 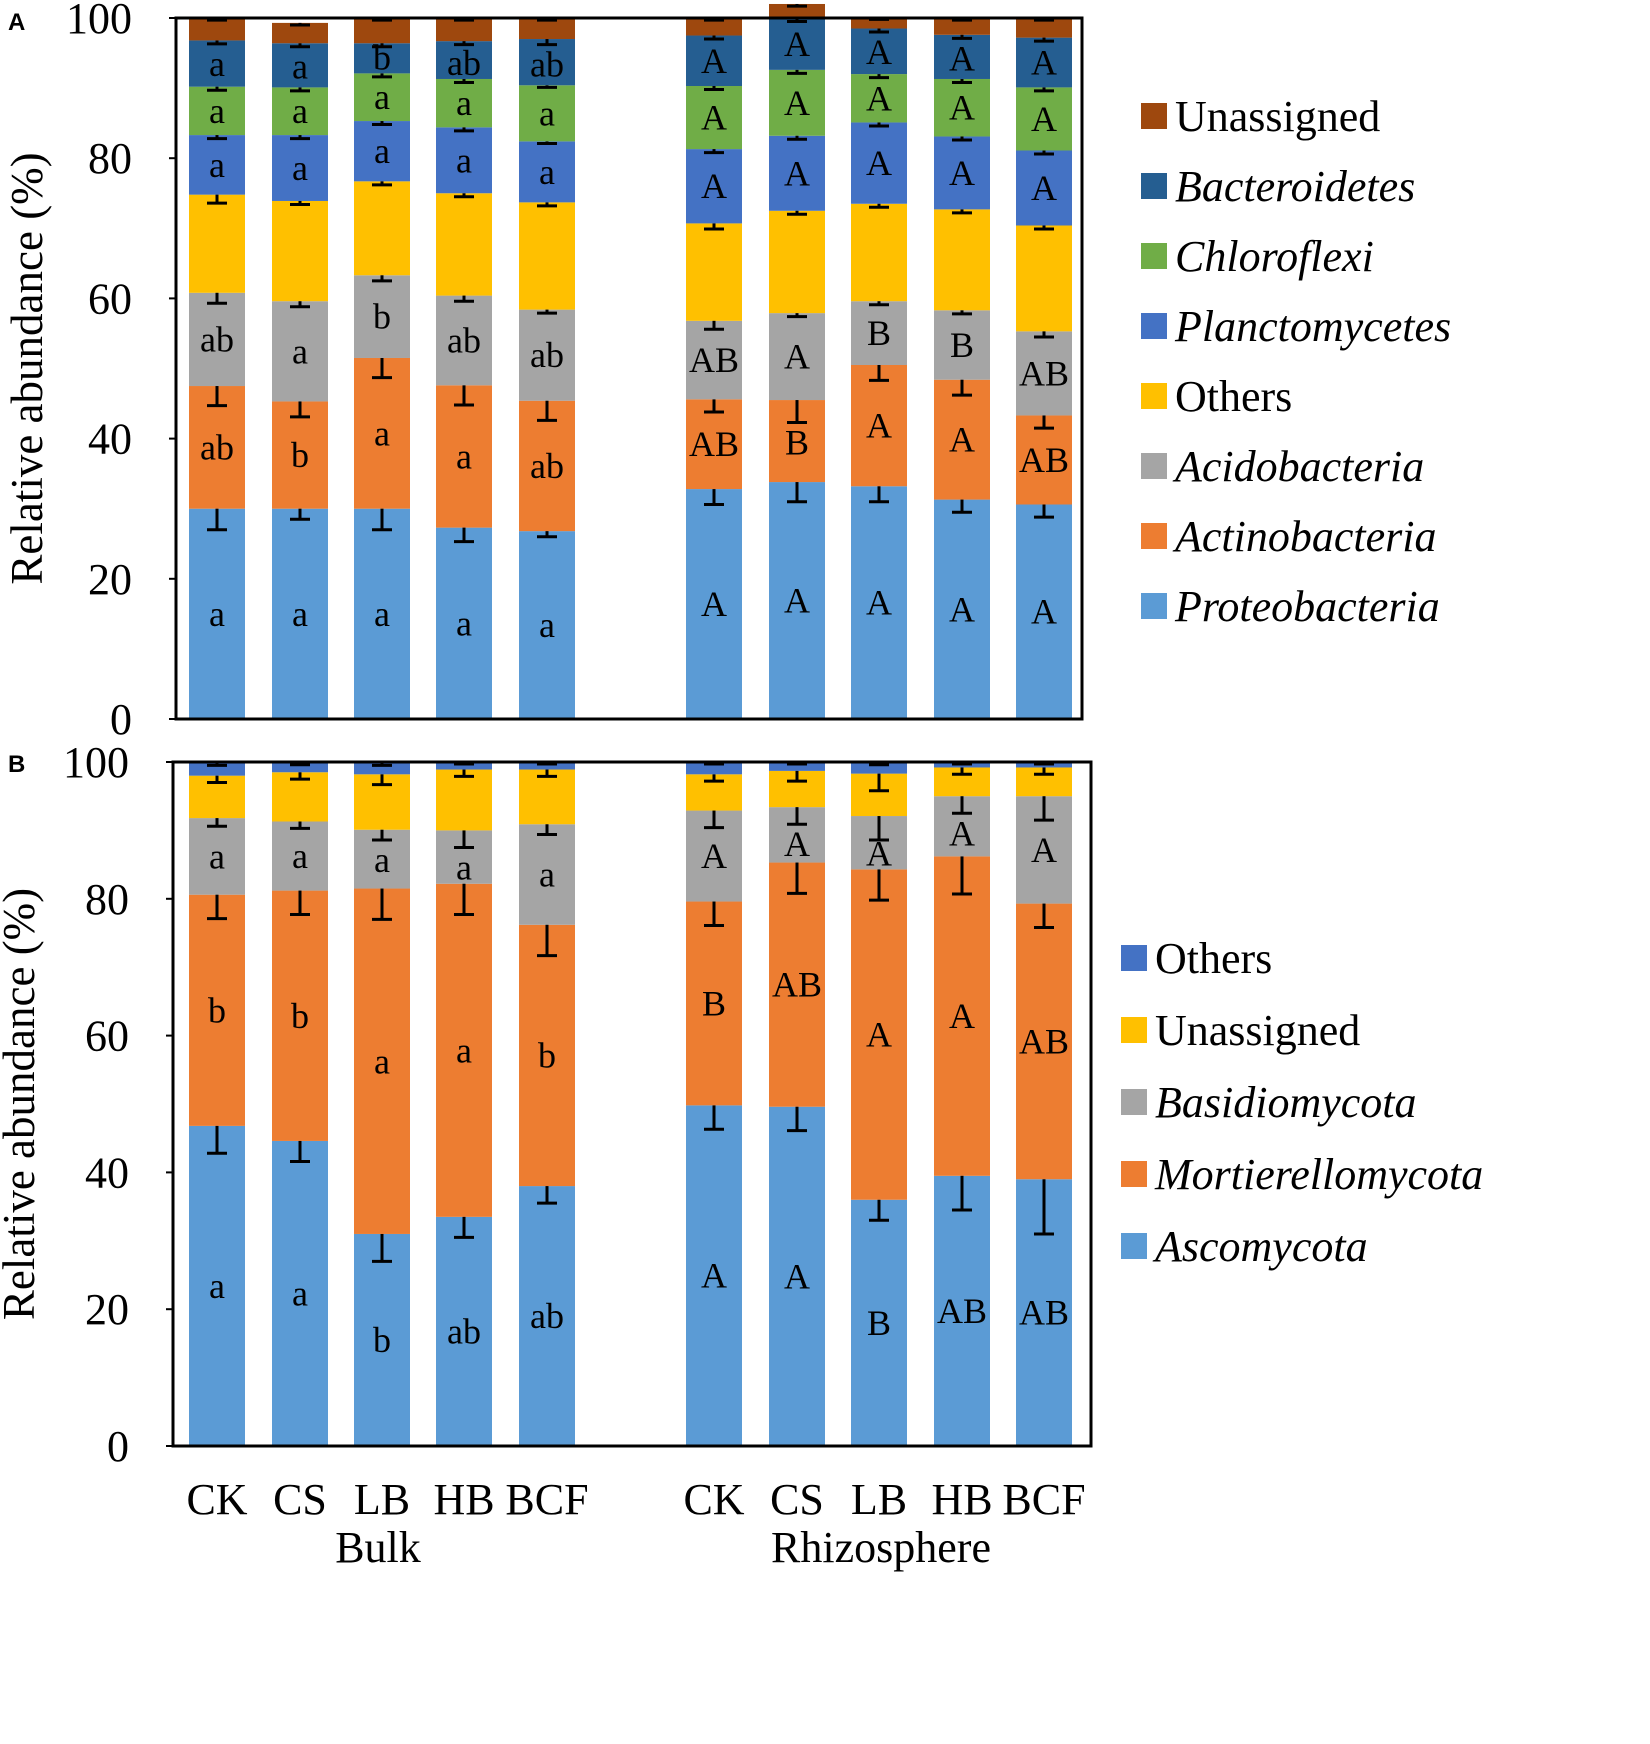 I want to click on legend-label-acidobacteria: Acidobacteria, so click(x=1298, y=466).